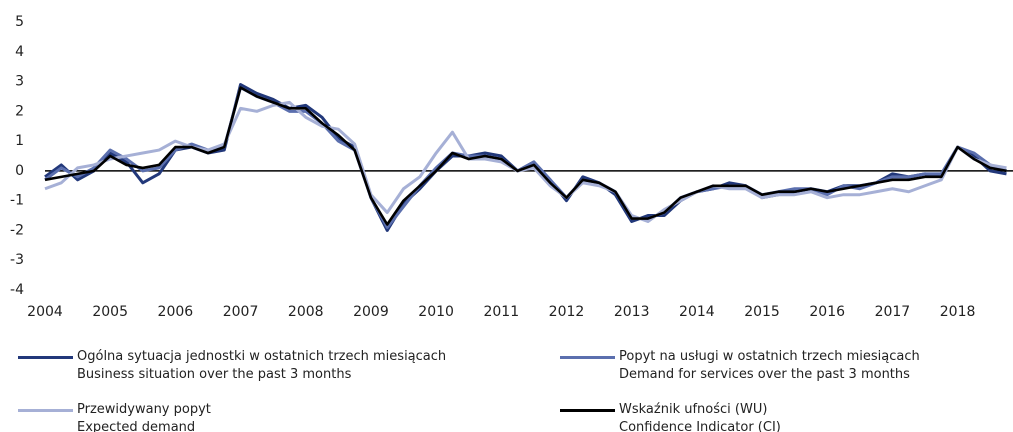  Describe the element at coordinates (241, 312) in the screenshot. I see `x-tick-label: 2007` at that location.